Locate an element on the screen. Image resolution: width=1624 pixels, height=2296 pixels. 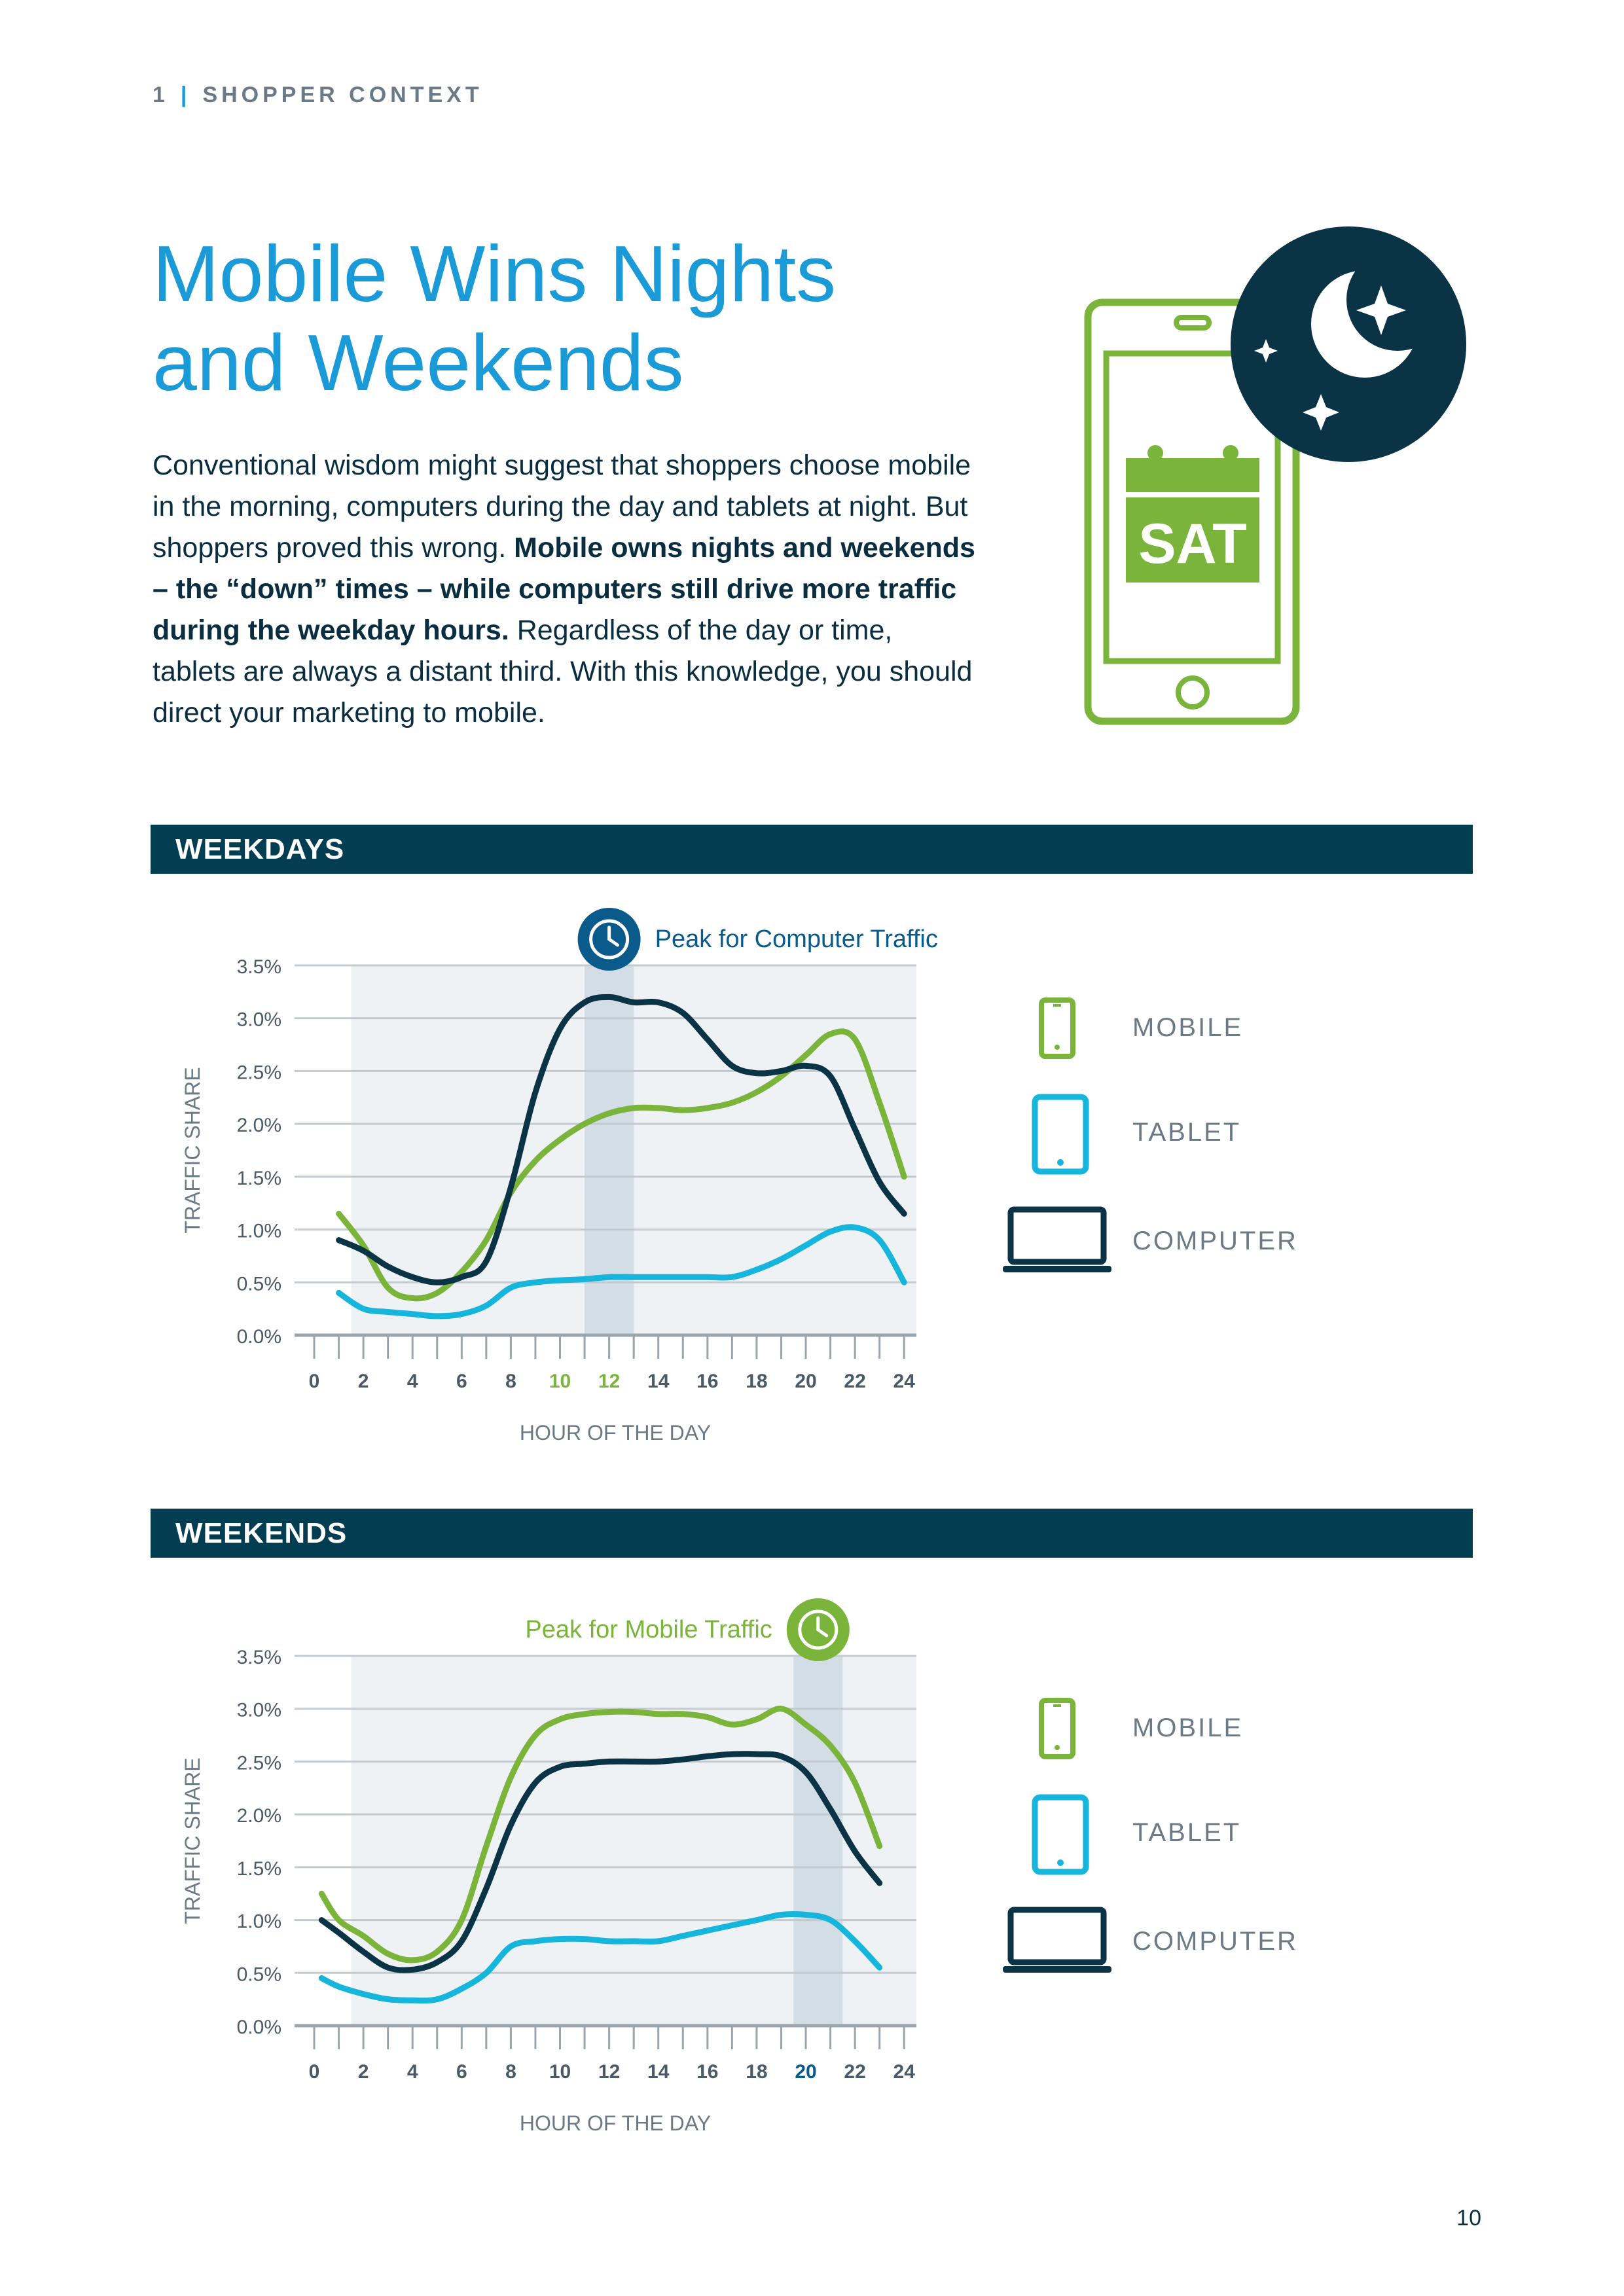
page-title-line-1: Mobile Wins Nights is located at coordinates (495, 273).